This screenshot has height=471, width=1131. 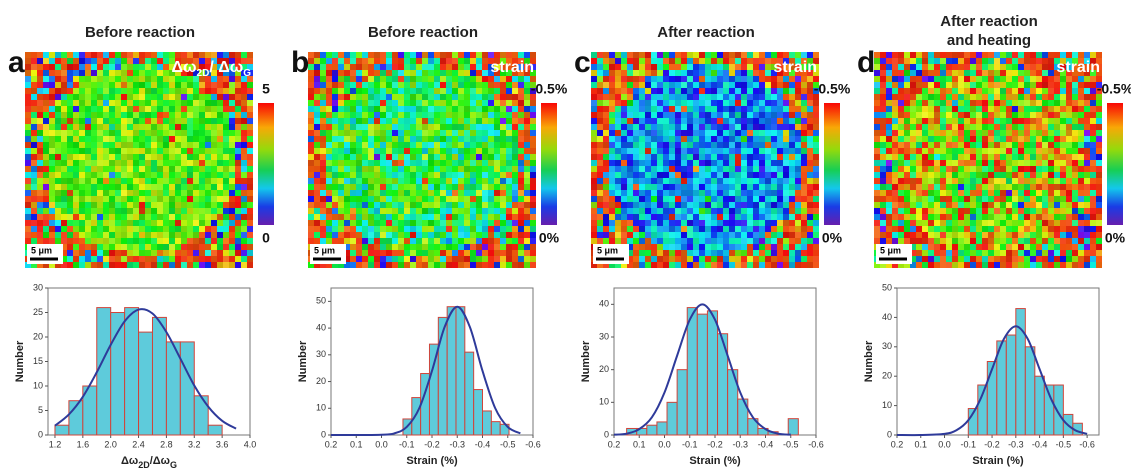 I want to click on x-tick-label: -0.5, so click(x=791, y=444).